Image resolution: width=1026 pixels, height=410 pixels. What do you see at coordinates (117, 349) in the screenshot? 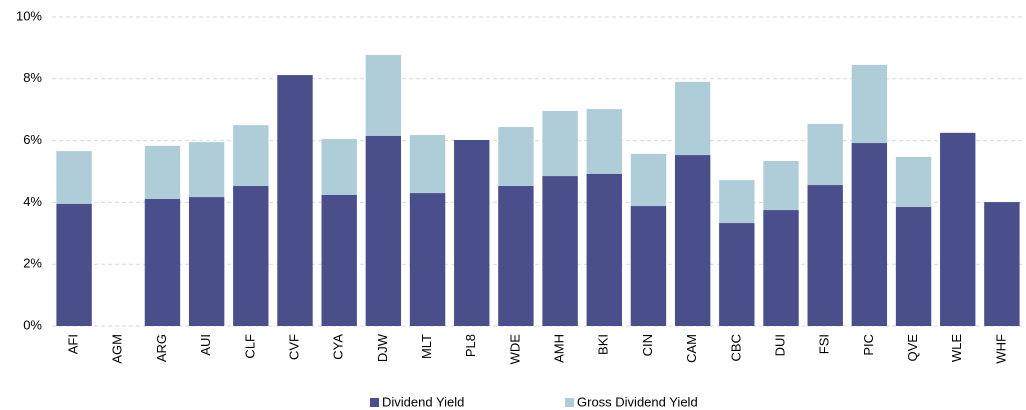
I see `x-tick-label: AGM` at bounding box center [117, 349].